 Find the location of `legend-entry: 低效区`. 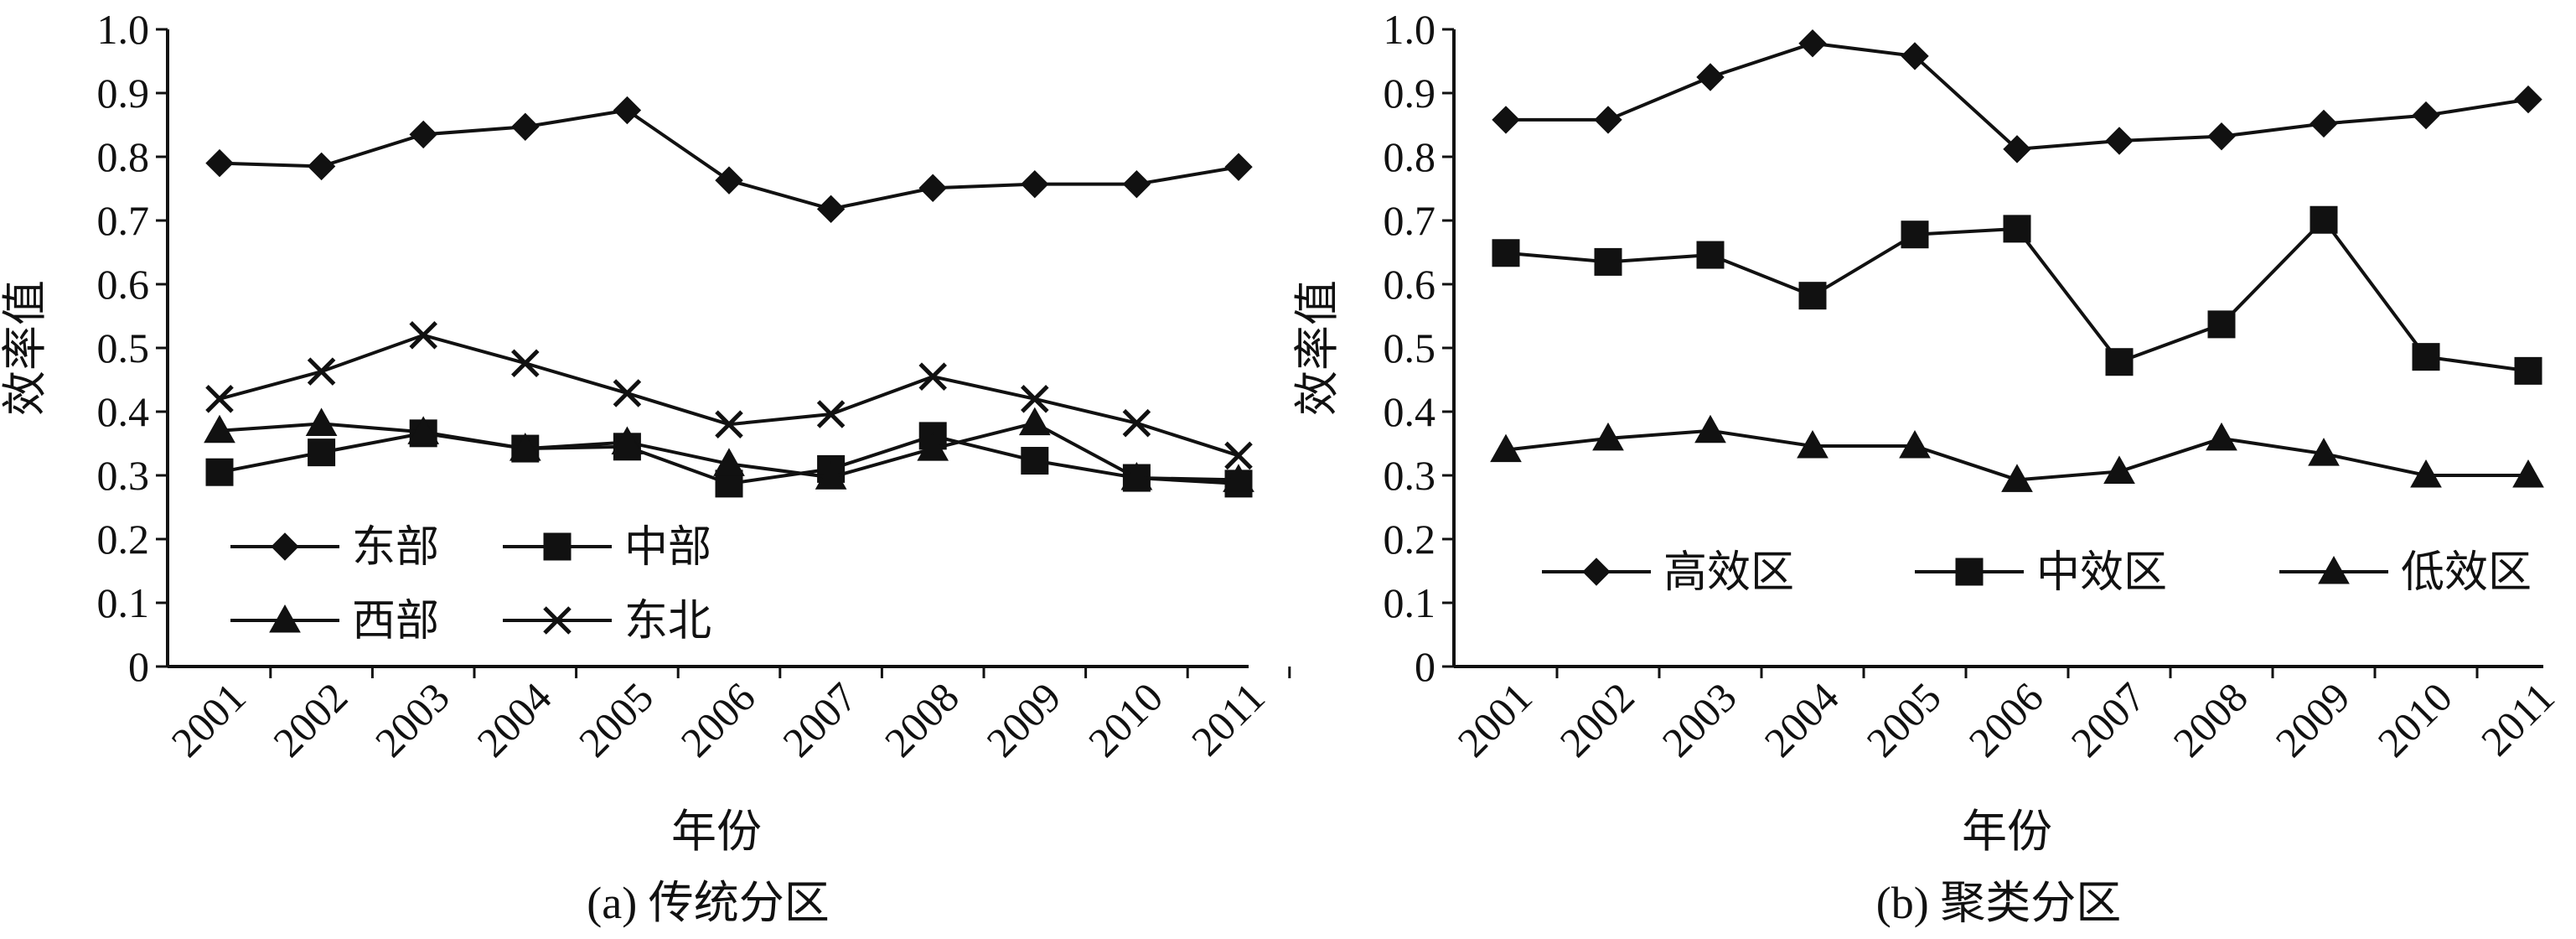

legend-entry: 低效区 is located at coordinates (2405, 573).